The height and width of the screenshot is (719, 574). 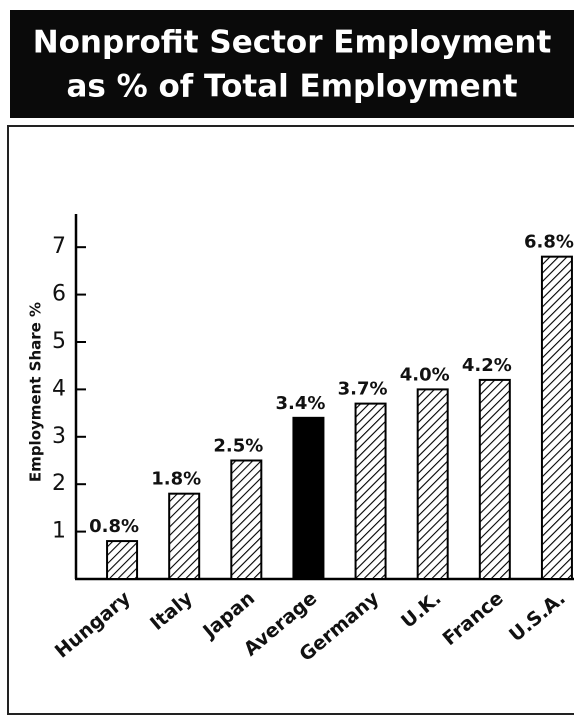 What do you see at coordinates (176, 479) in the screenshot?
I see `value-label: 1.8%` at bounding box center [176, 479].